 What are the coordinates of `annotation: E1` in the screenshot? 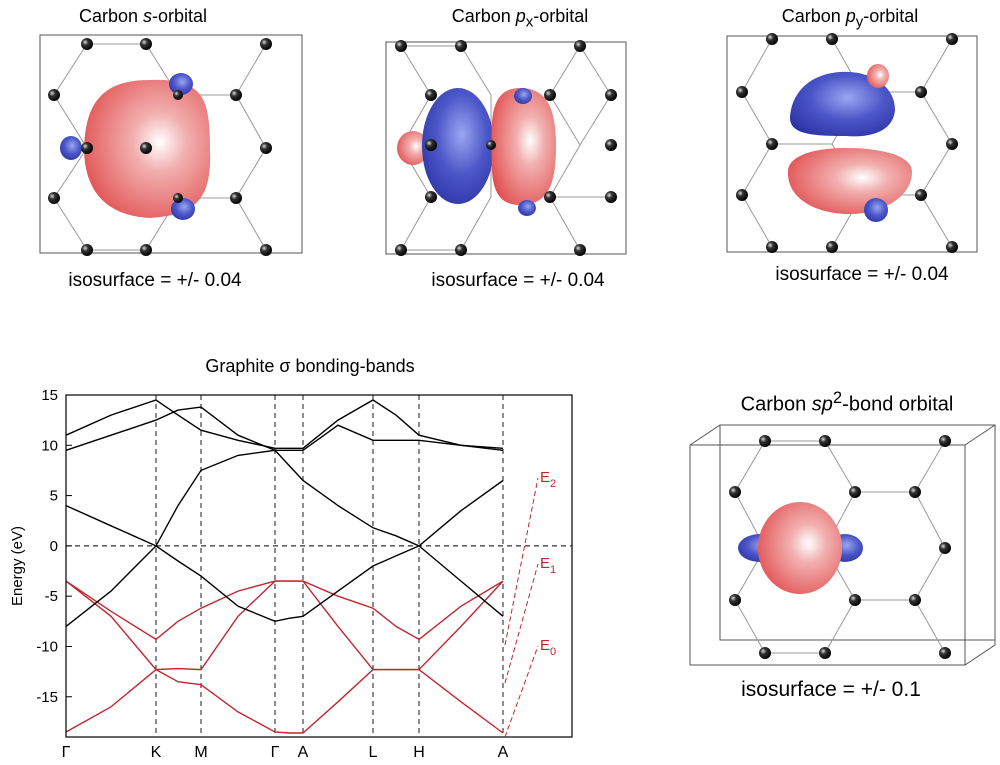 It's located at (548, 565).